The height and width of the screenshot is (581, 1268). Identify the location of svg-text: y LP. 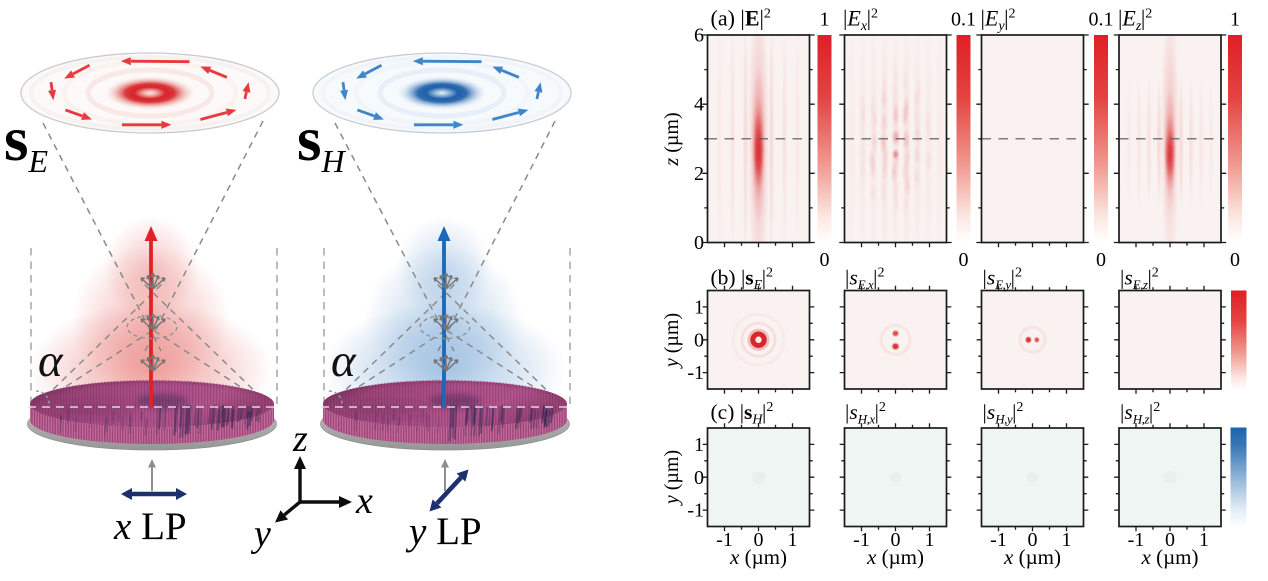
(443, 531).